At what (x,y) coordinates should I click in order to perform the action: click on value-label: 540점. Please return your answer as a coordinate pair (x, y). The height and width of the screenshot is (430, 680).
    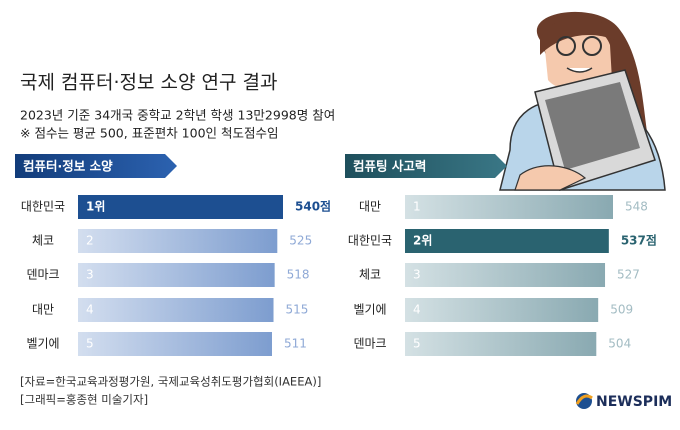
    Looking at the image, I should click on (313, 206).